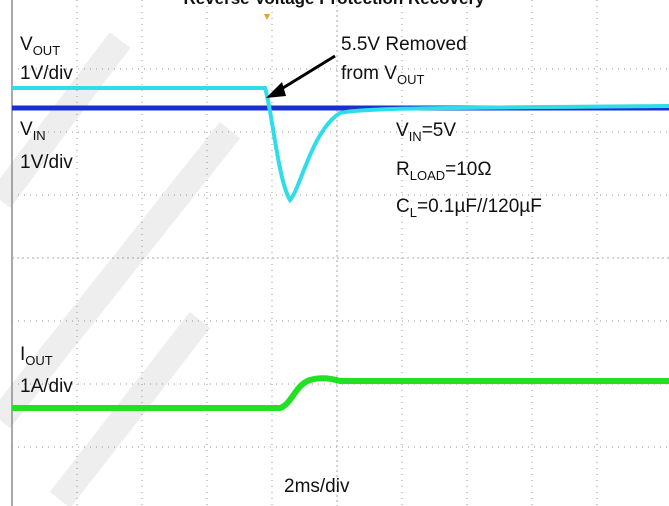 This screenshot has width=669, height=506. What do you see at coordinates (317, 486) in the screenshot?
I see `timebase: 2ms/div` at bounding box center [317, 486].